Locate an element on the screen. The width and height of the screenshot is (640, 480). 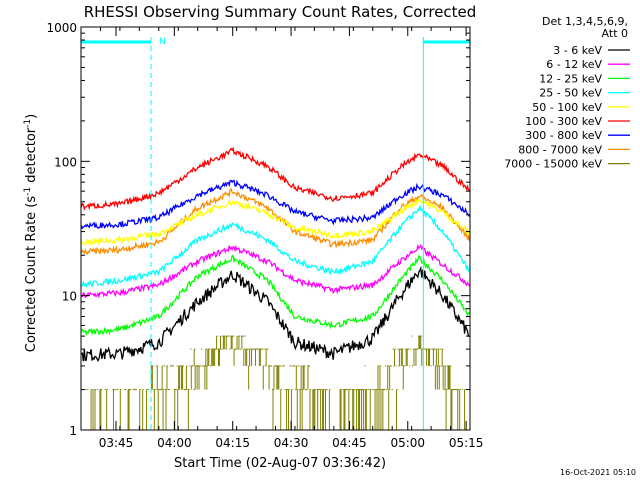
x-tick-label: 05:15 is located at coordinates (466, 443).